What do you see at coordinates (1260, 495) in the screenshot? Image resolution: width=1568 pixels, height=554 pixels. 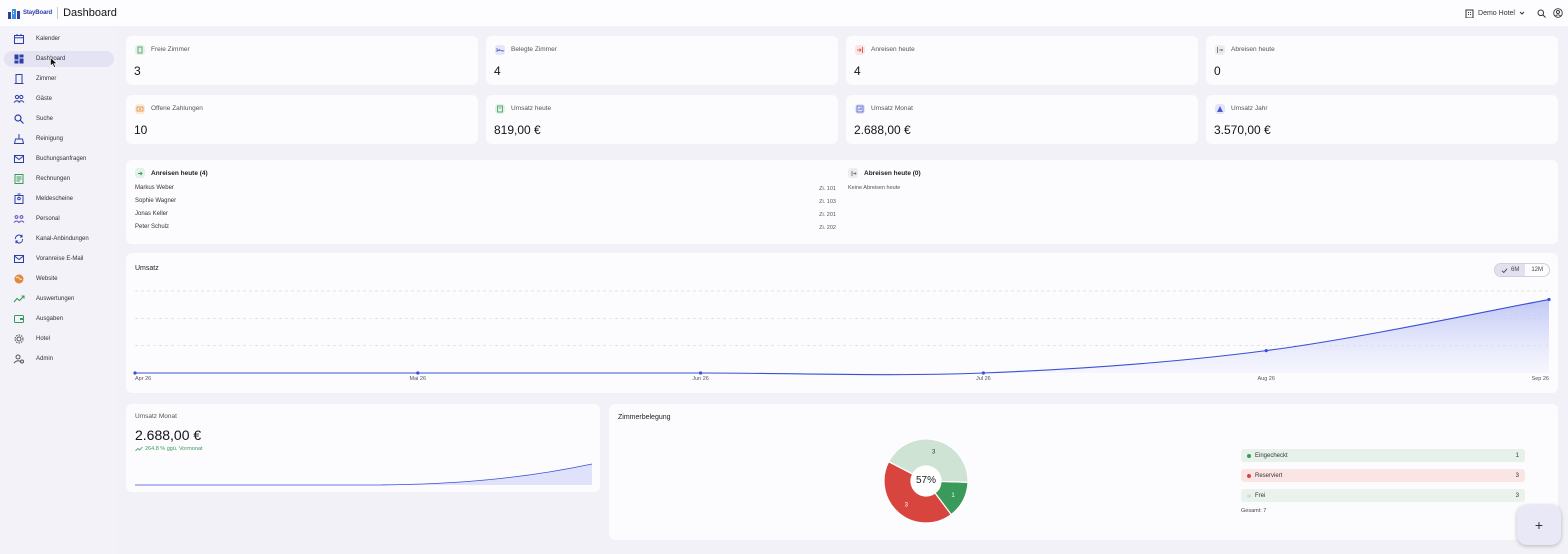 I see `legend-label: Frei` at bounding box center [1260, 495].